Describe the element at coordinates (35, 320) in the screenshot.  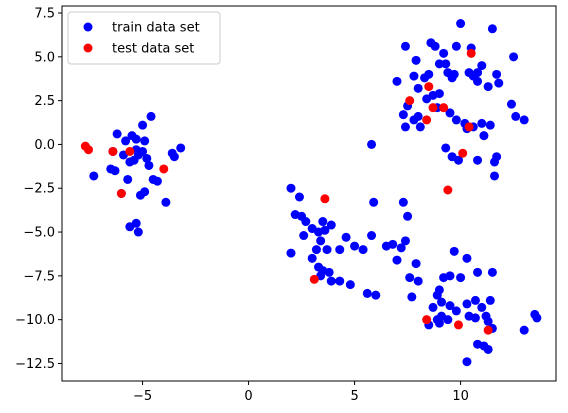
I see `y-tick-label: −10.0` at that location.